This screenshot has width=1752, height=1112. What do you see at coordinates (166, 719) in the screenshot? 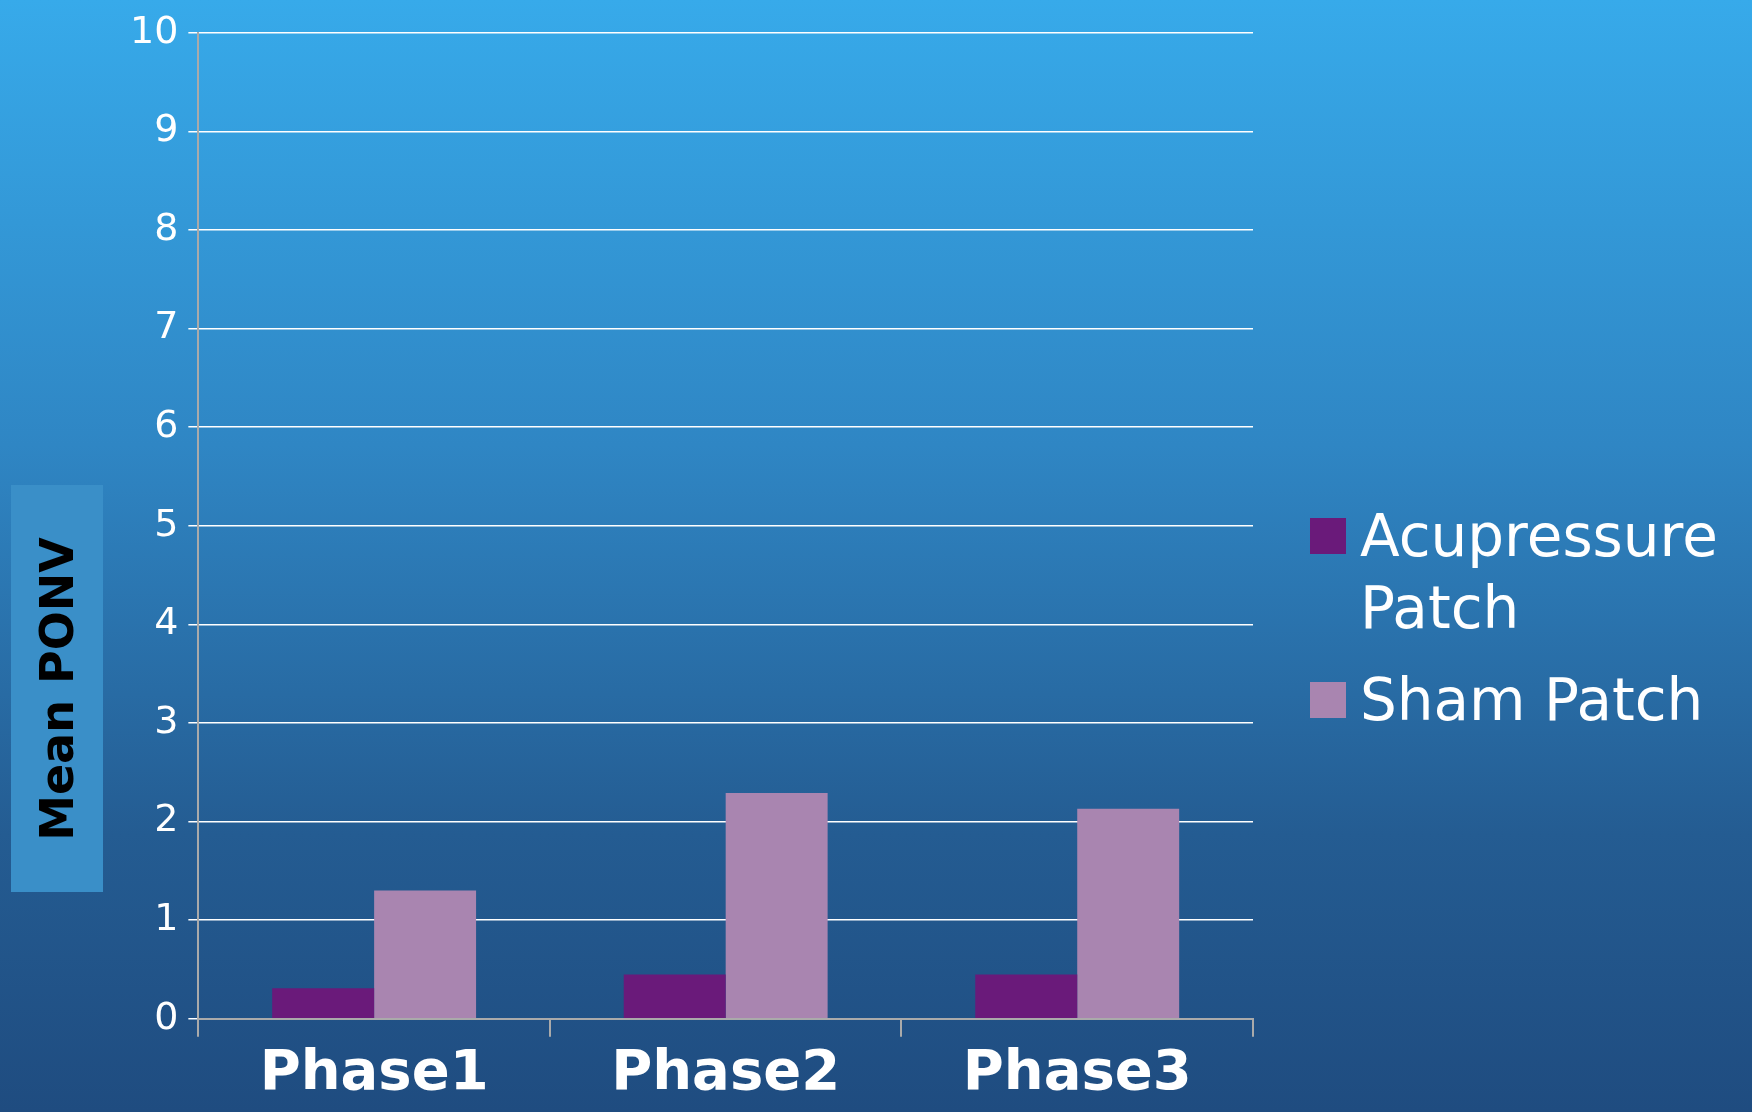
I see `y-tick-label: 3` at bounding box center [166, 719].